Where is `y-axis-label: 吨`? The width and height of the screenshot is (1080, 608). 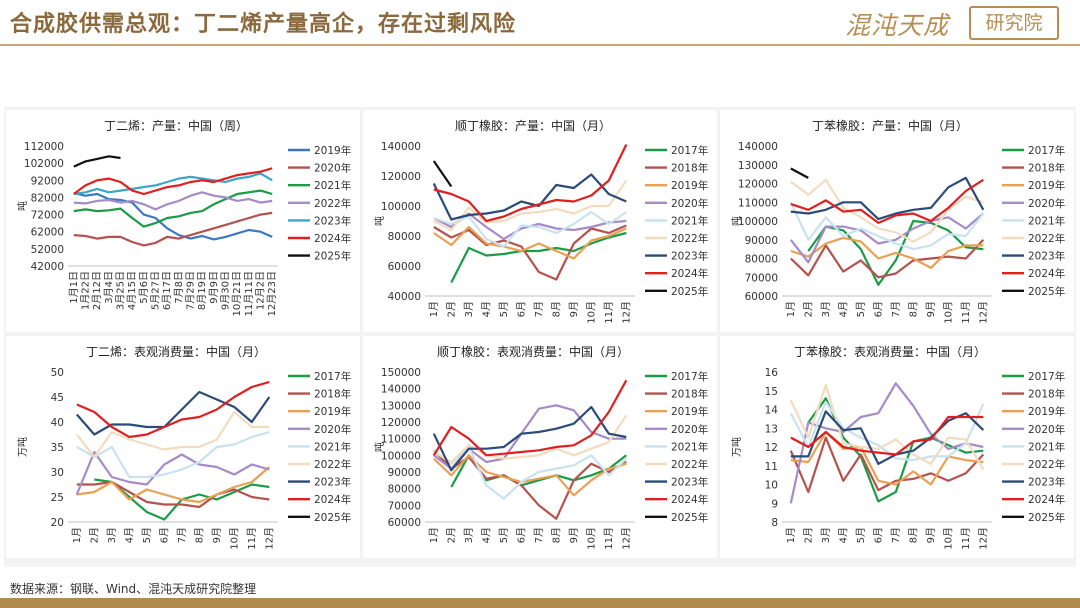 y-axis-label: 吨 is located at coordinates (736, 221).